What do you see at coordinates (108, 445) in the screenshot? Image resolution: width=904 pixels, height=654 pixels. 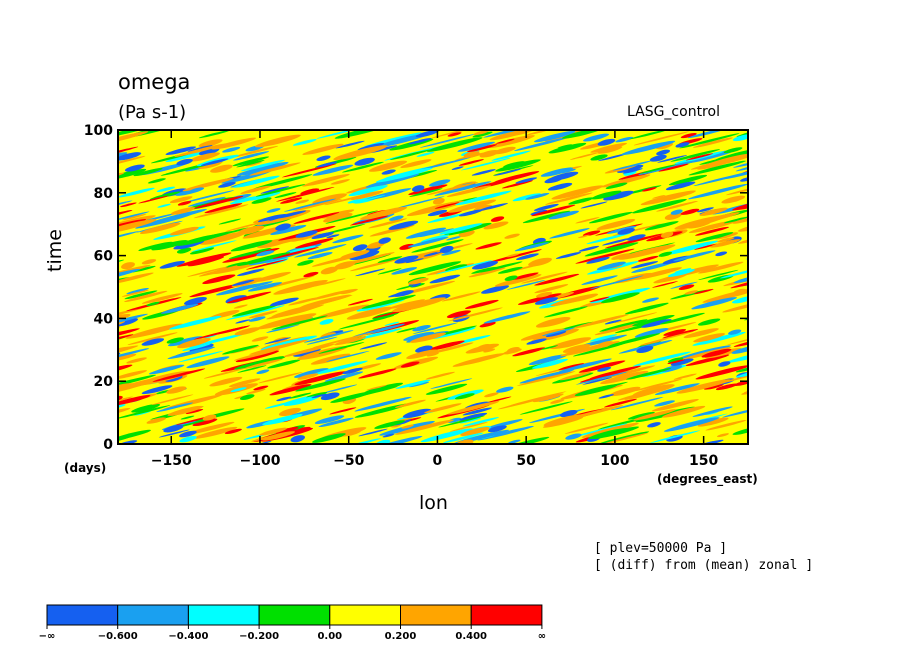 I see `y-tick-label: 0` at bounding box center [108, 445].